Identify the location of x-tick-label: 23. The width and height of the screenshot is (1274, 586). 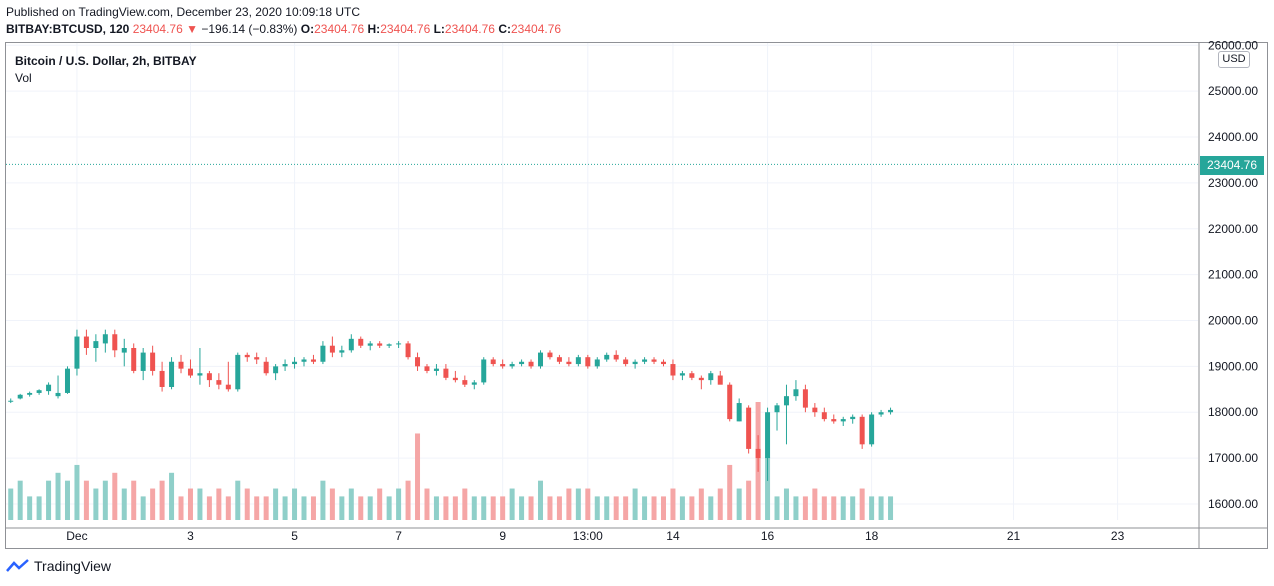
(1118, 536).